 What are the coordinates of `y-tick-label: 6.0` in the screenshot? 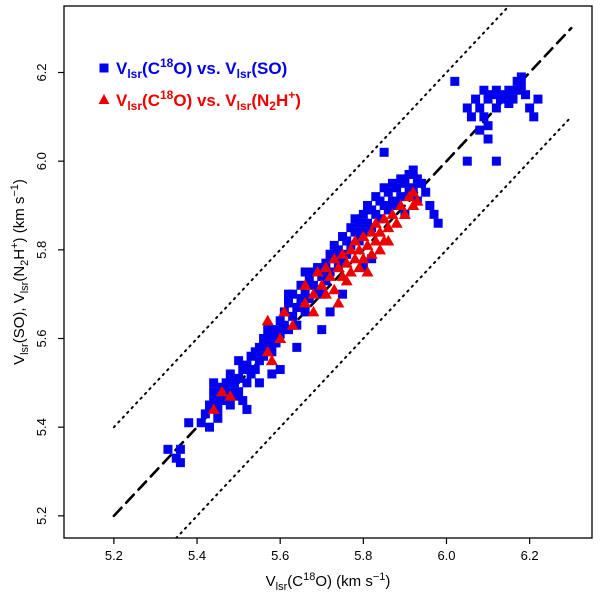 It's located at (41, 161).